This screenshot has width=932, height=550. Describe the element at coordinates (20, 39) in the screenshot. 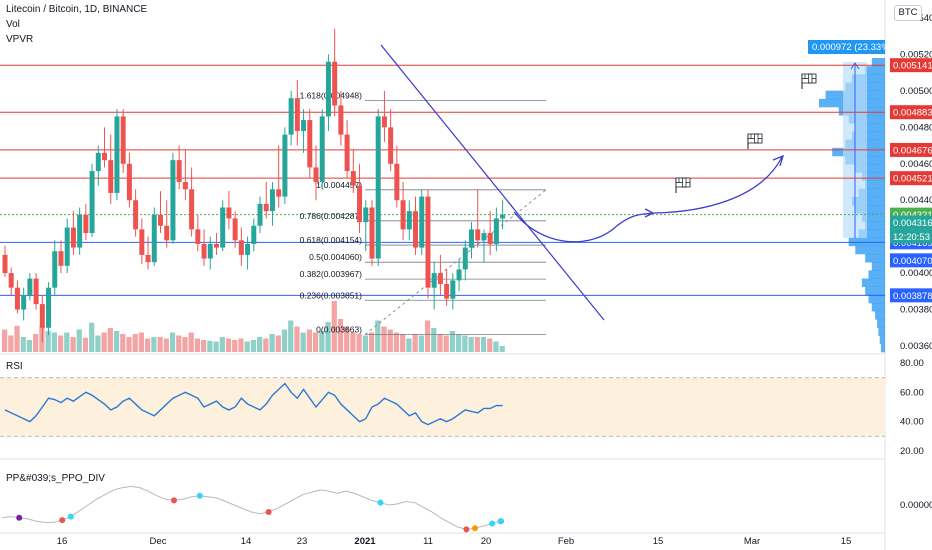

I see `vpvr-indicator-label: VPVR` at that location.